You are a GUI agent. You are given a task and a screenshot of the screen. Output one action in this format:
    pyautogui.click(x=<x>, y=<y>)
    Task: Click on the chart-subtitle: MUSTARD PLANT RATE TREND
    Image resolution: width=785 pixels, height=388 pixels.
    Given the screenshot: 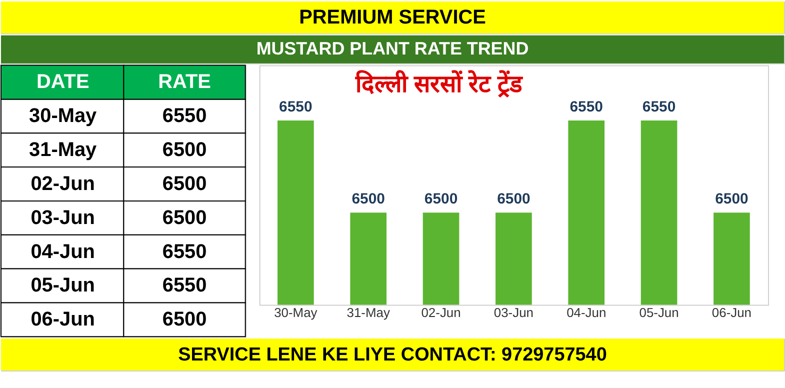 What is the action you would take?
    pyautogui.click(x=392, y=48)
    